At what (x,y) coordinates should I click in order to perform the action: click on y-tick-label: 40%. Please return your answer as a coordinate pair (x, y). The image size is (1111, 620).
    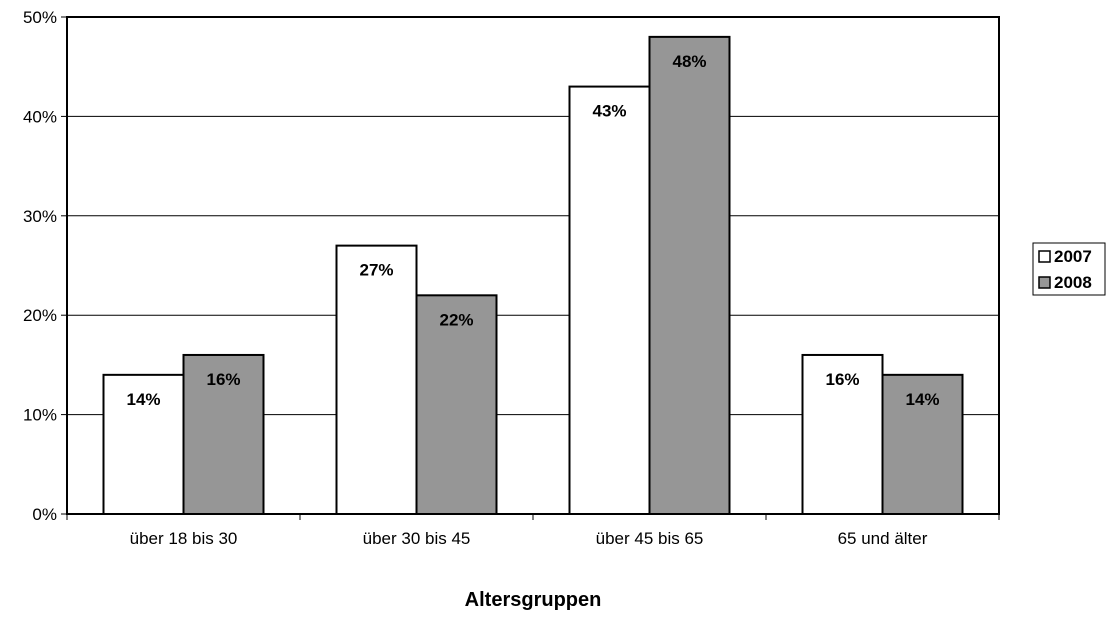
    Looking at the image, I should click on (40, 116).